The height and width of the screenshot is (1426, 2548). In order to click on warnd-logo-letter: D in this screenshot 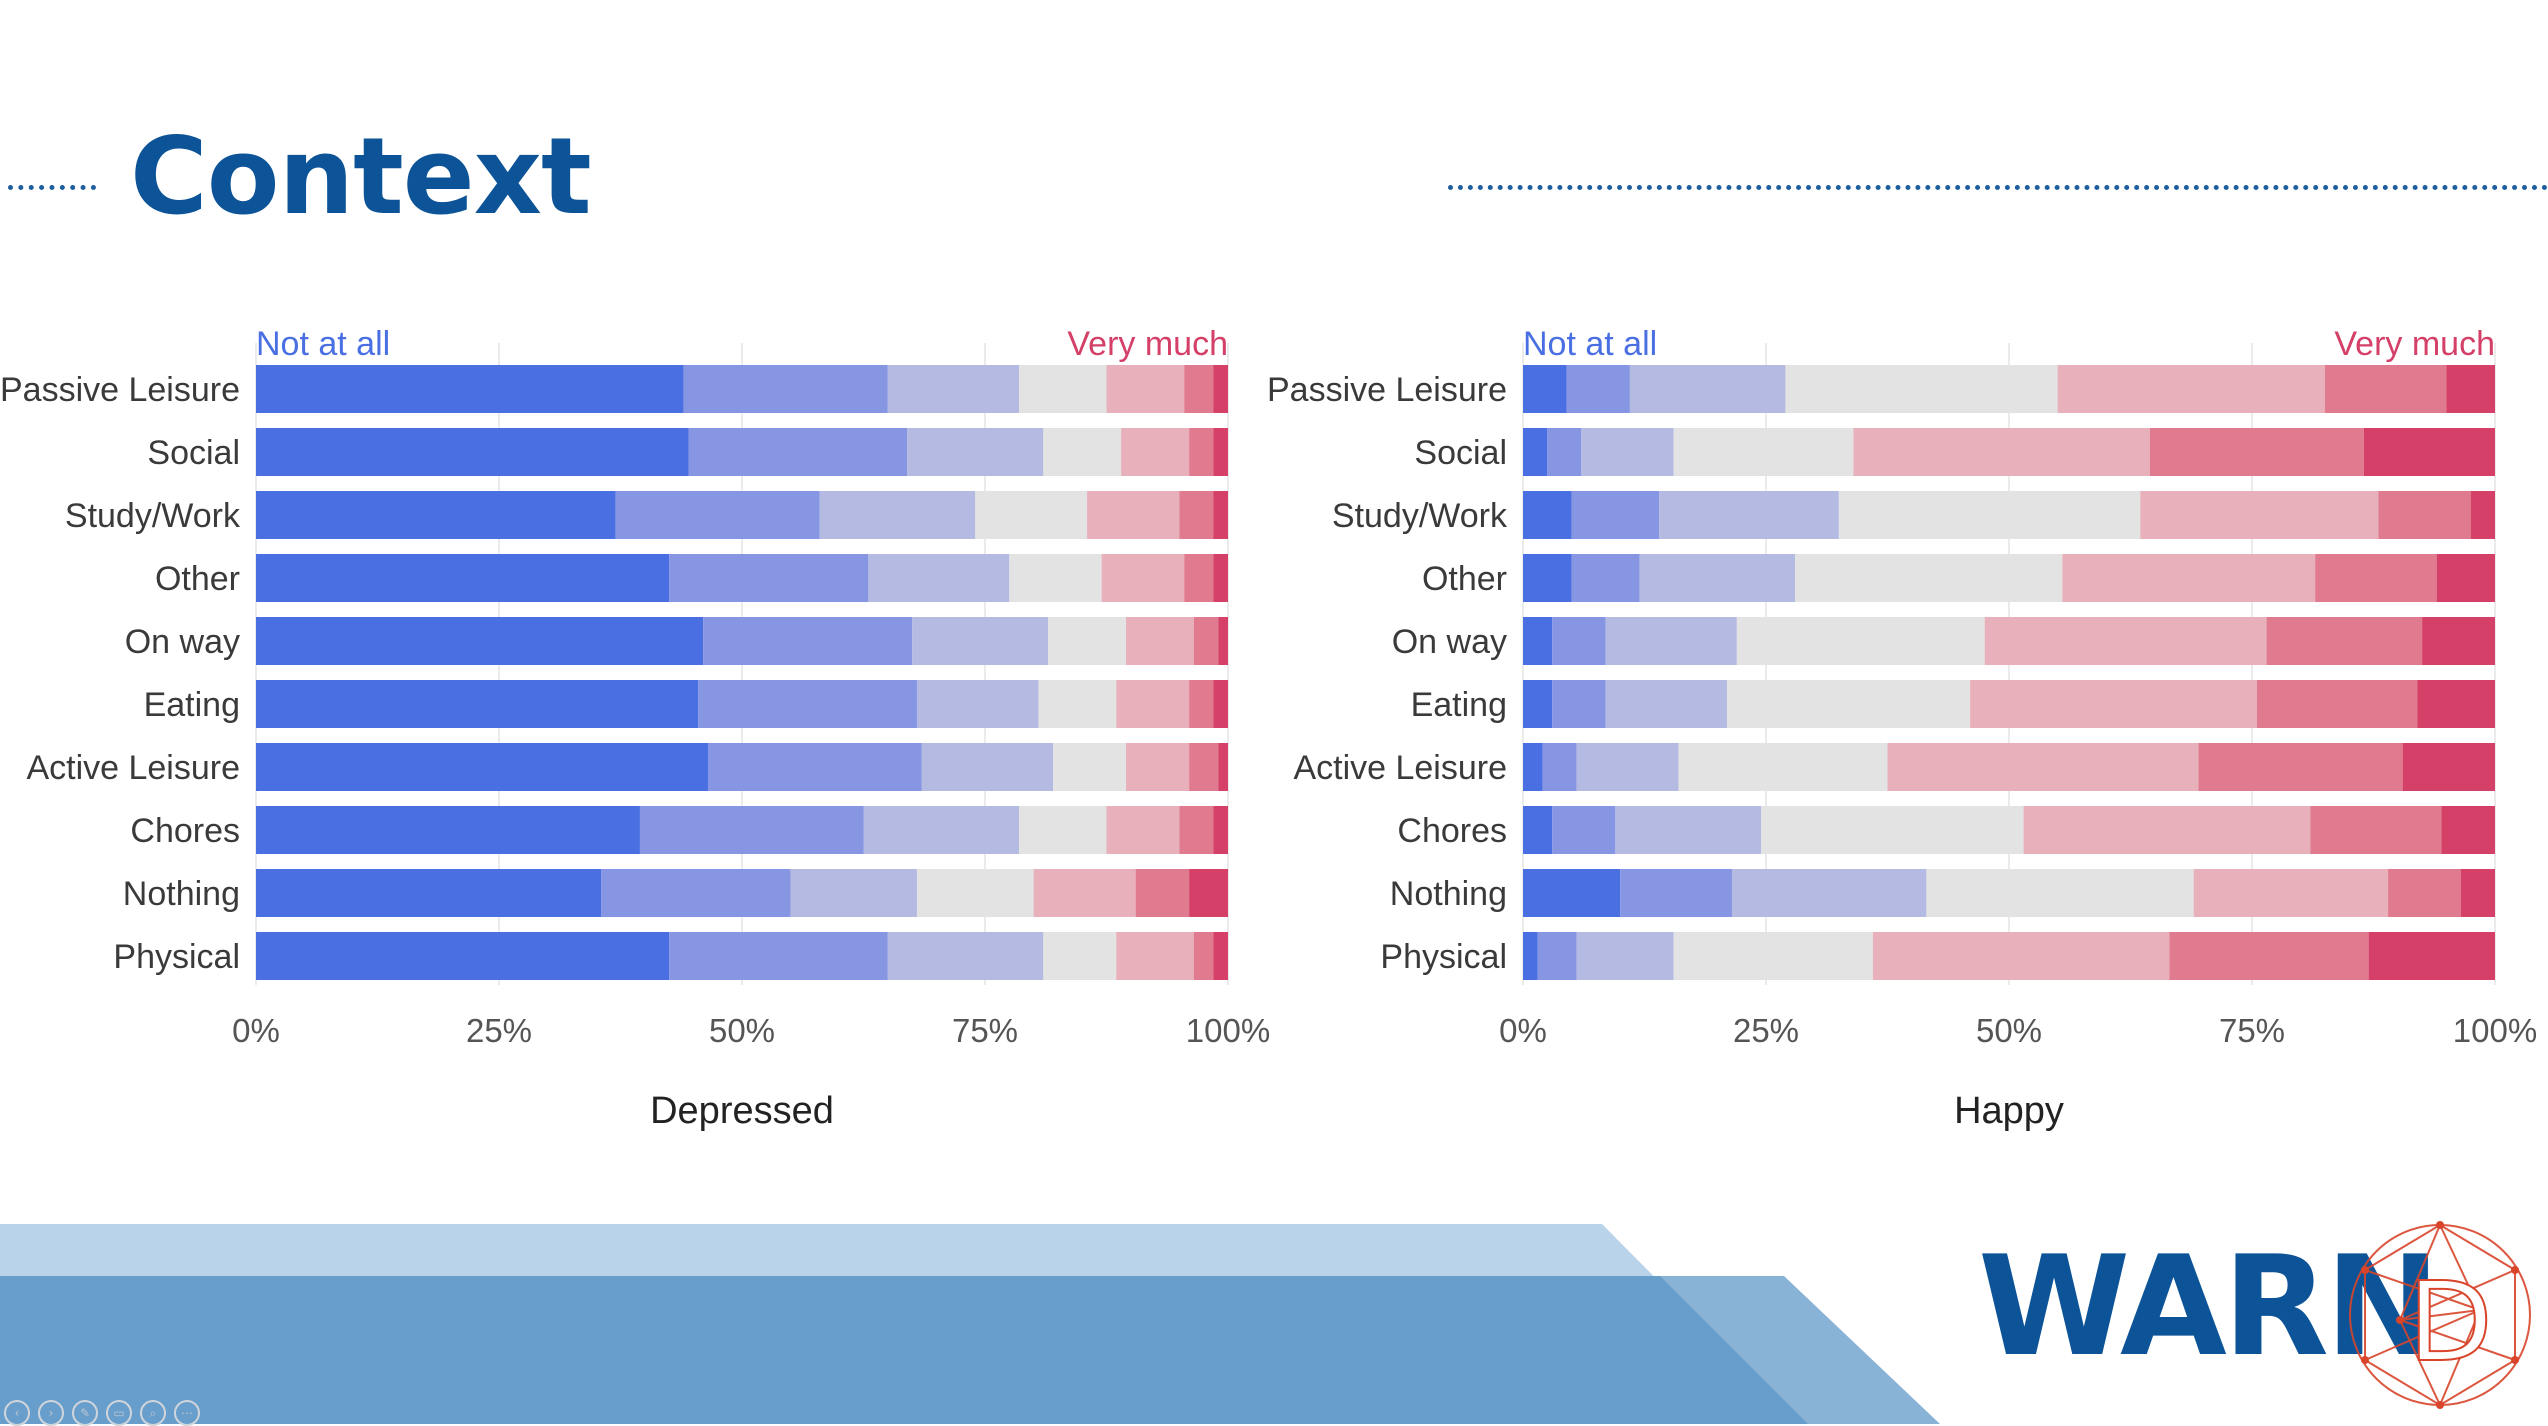, I will do `click(2450, 1322)`.